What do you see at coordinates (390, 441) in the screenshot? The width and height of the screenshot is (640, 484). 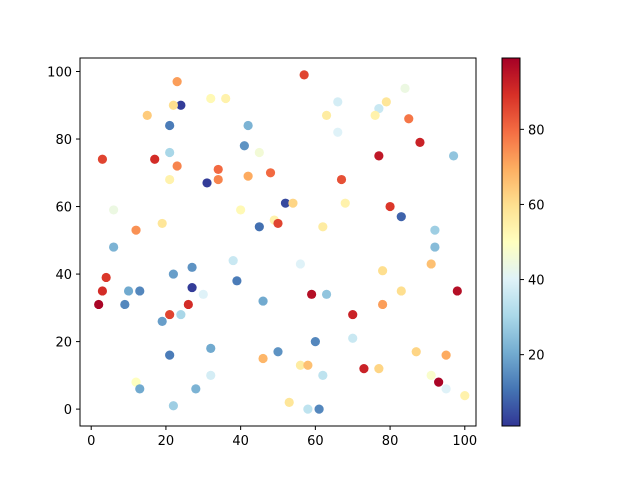 I see `x-tick-label: 80` at bounding box center [390, 441].